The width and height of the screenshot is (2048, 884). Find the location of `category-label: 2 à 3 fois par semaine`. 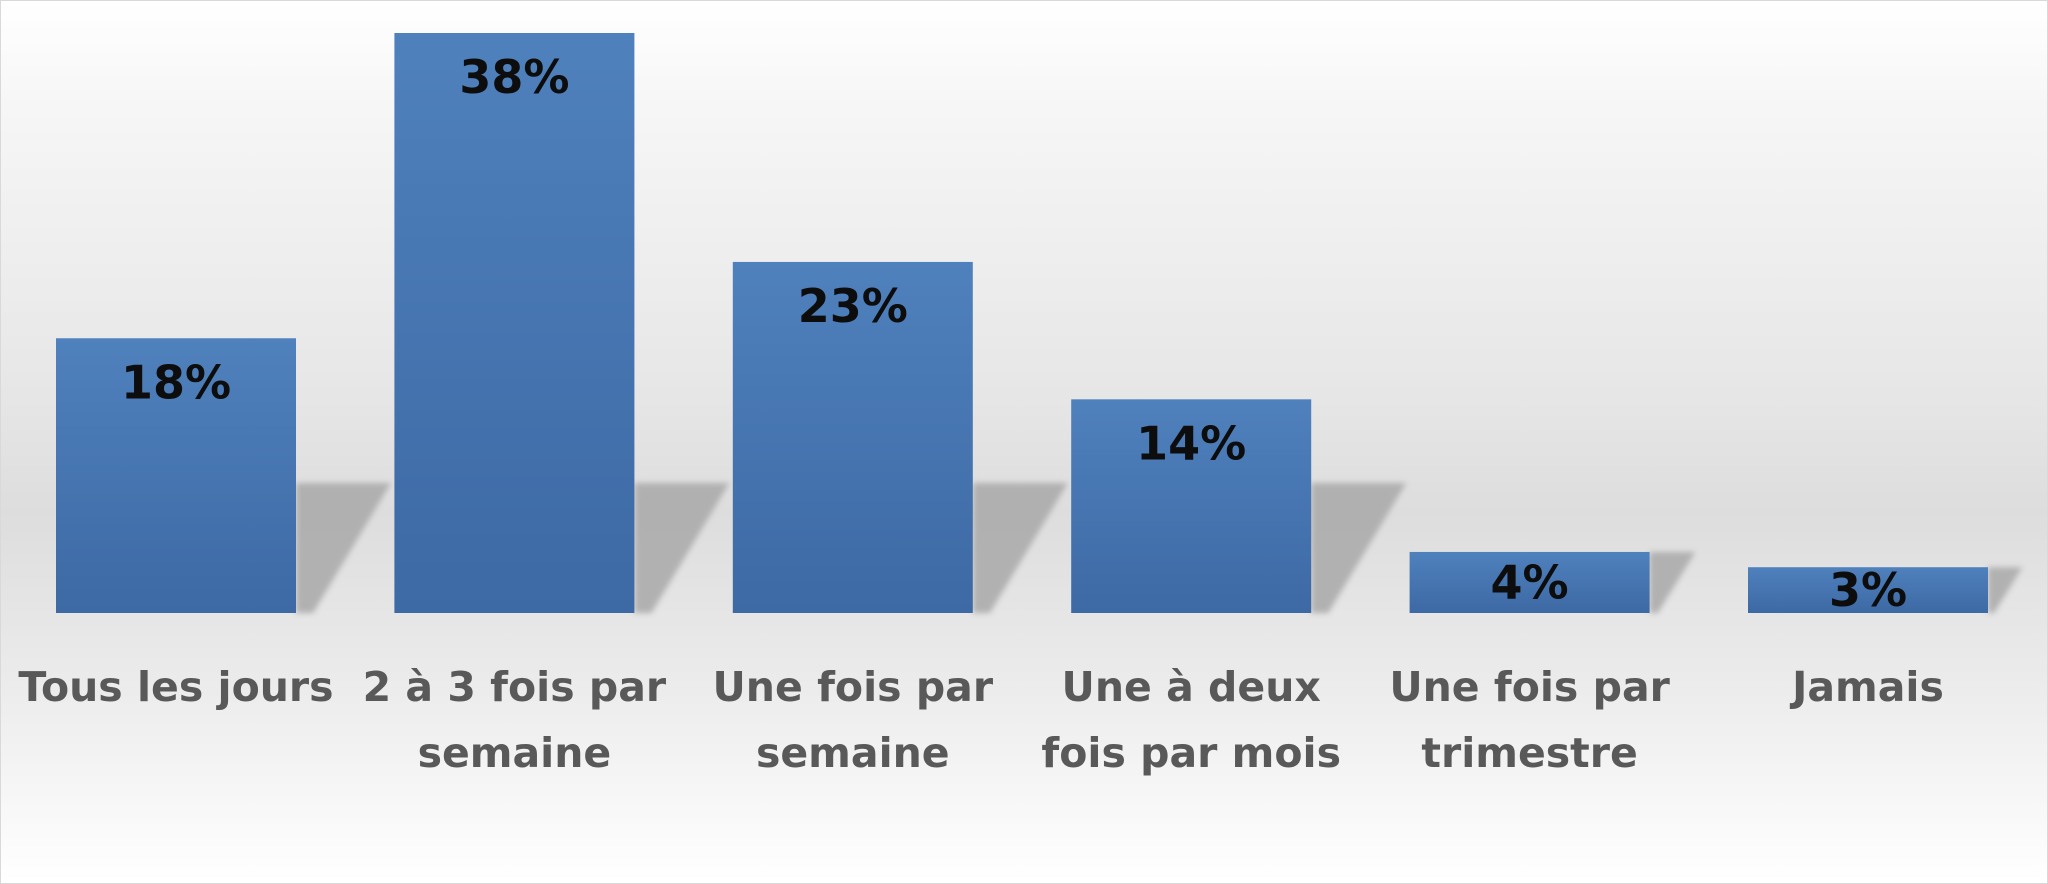

category-label: 2 à 3 fois par semaine is located at coordinates (515, 720).